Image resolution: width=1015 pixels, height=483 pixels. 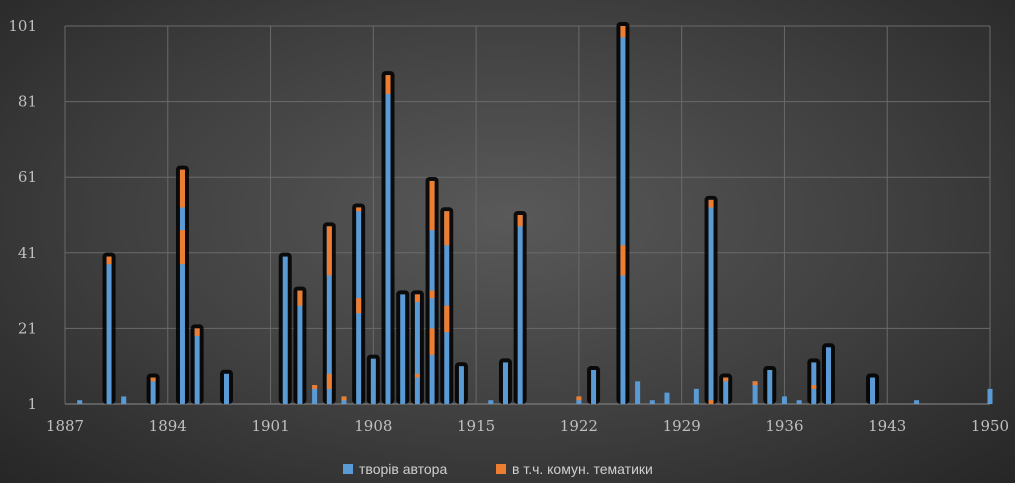 I want to click on x-tick-label: 1943, so click(x=887, y=426).